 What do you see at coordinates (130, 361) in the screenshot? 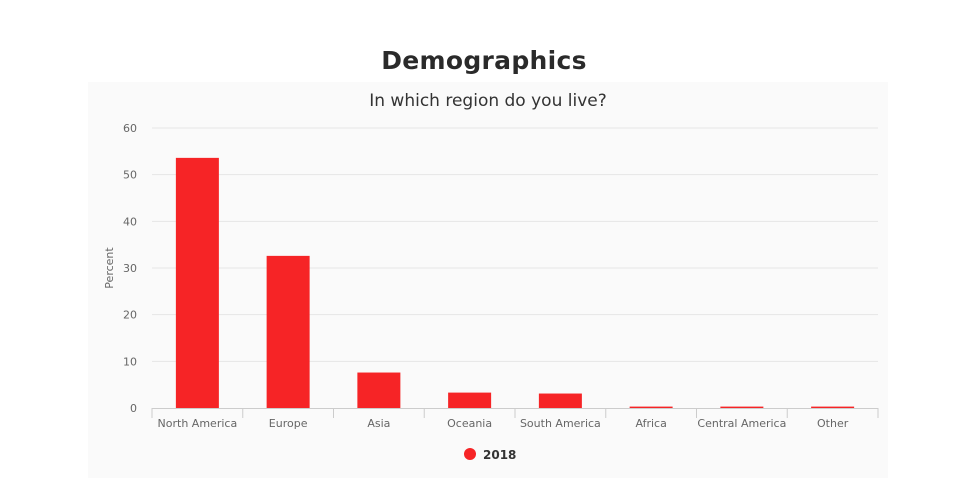
I see `y-tick-label: 10` at bounding box center [130, 361].